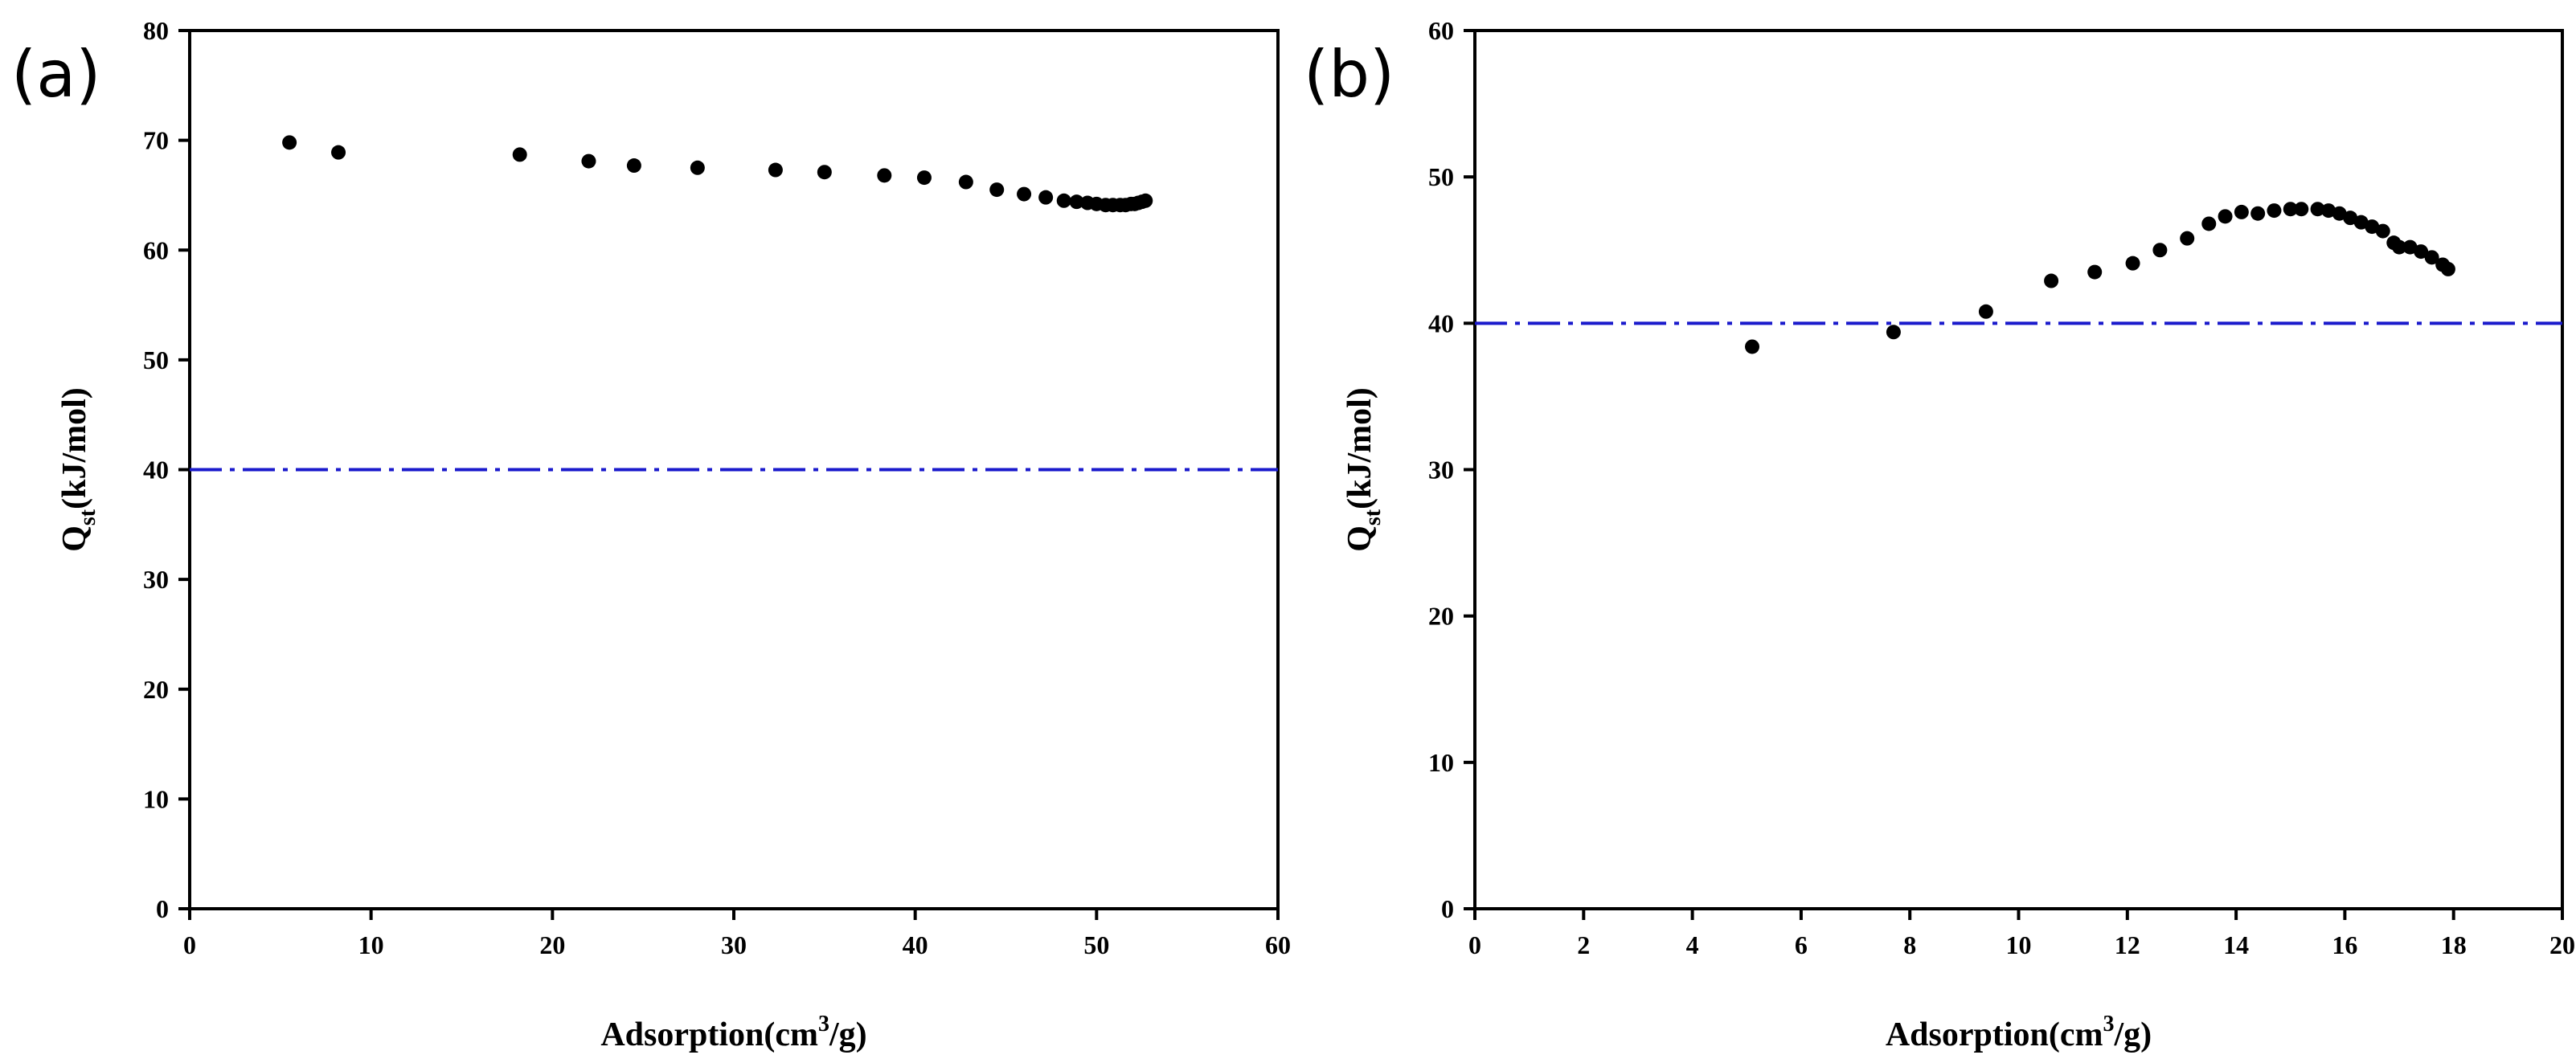 This screenshot has width=2576, height=1059. What do you see at coordinates (915, 944) in the screenshot?
I see `x-tick-label: 40` at bounding box center [915, 944].